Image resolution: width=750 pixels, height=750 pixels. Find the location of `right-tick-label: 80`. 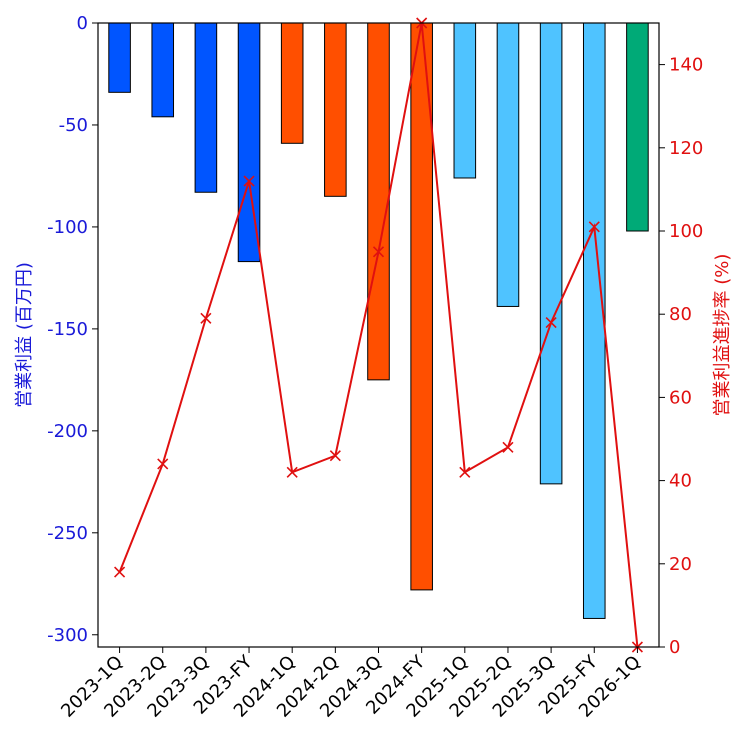

right-tick-label: 80 is located at coordinates (680, 314).